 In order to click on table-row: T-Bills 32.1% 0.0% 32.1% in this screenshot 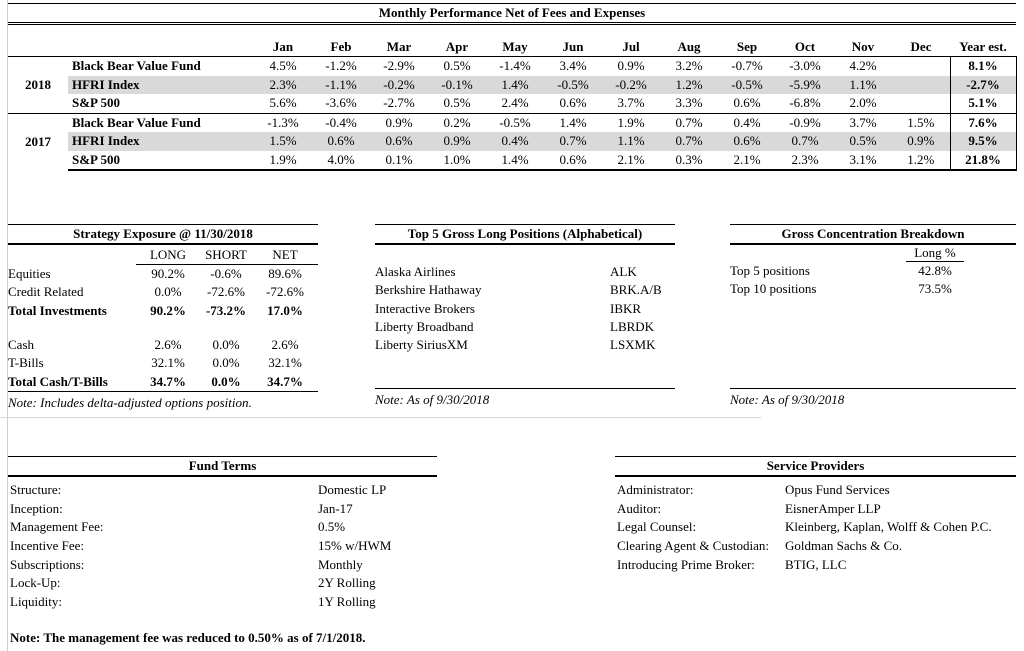, I will do `click(163, 363)`.